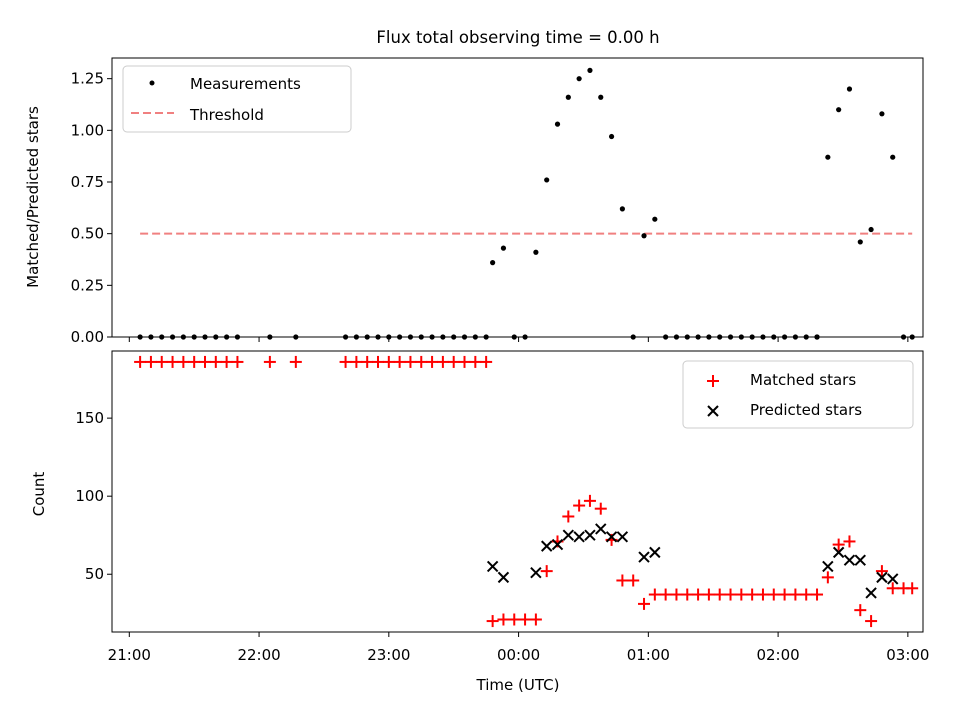 This screenshot has height=720, width=960. What do you see at coordinates (518, 685) in the screenshot?
I see `bottom-x-axis-label: Time (UTC)` at bounding box center [518, 685].